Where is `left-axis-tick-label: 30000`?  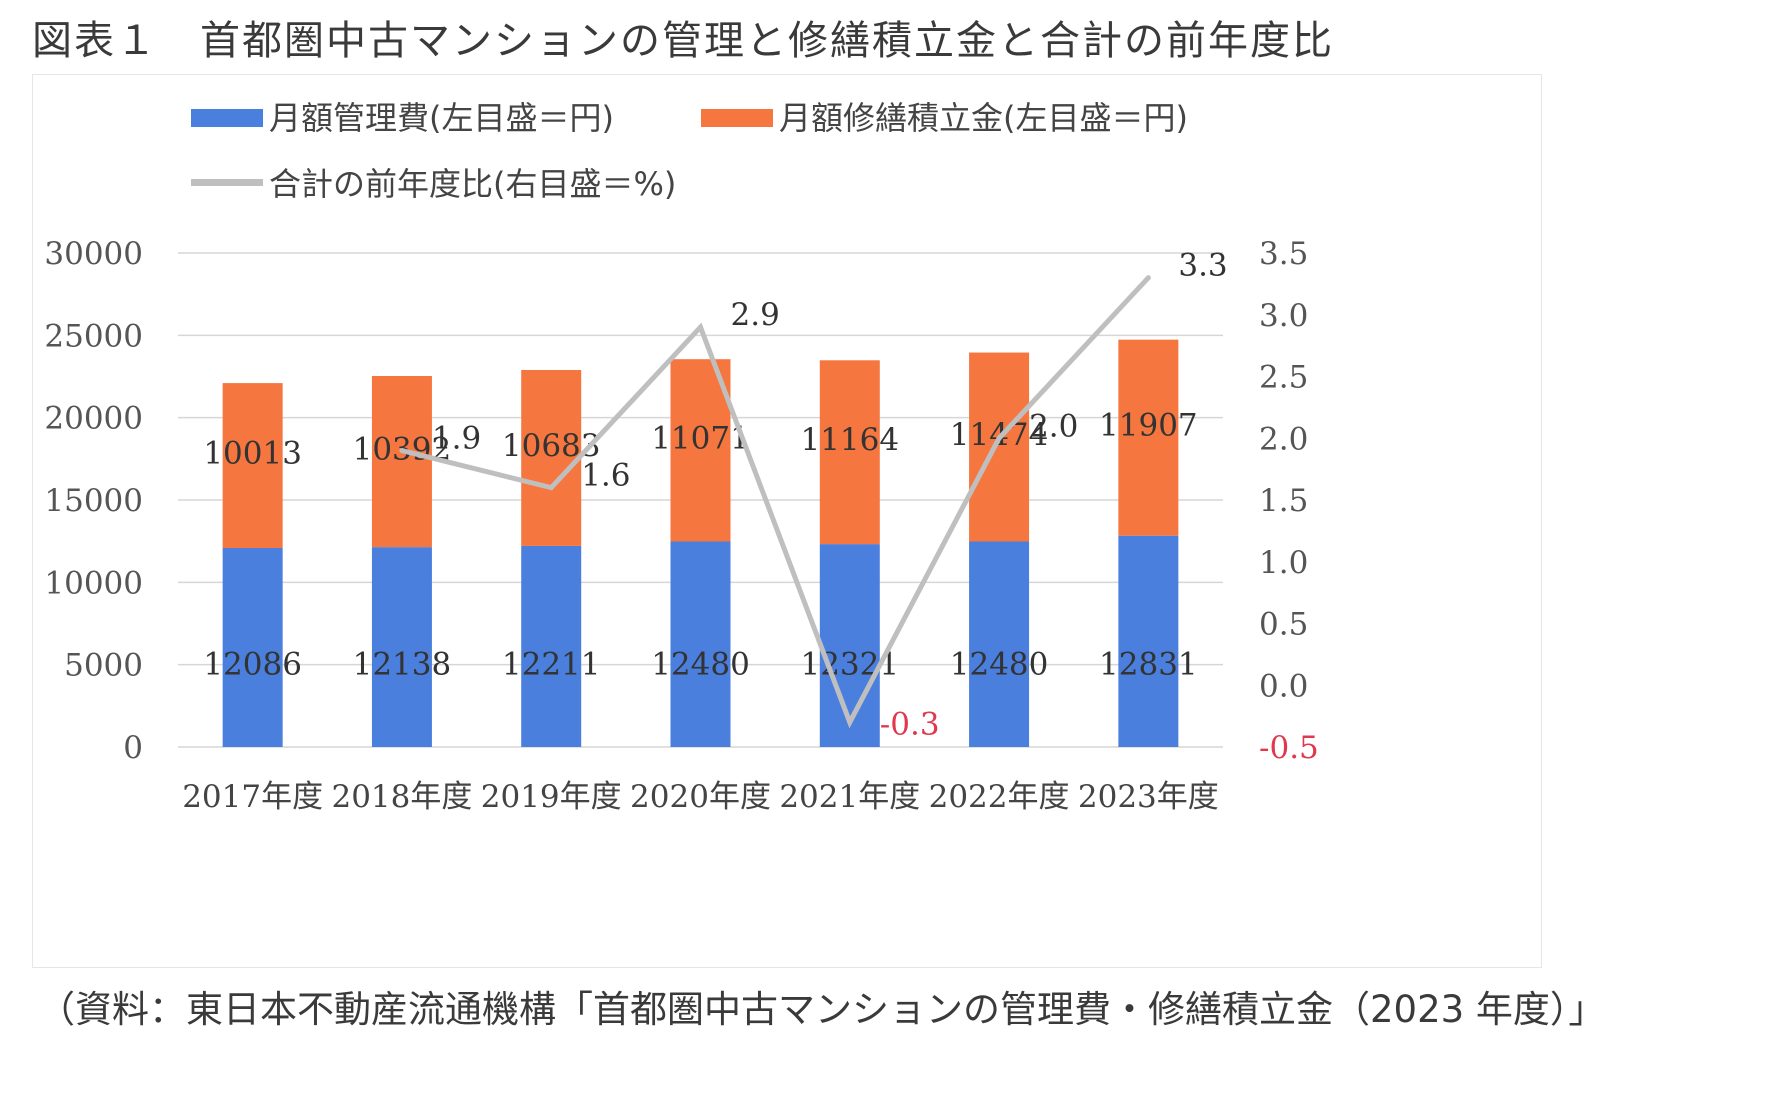
left-axis-tick-label: 30000 is located at coordinates (93, 254).